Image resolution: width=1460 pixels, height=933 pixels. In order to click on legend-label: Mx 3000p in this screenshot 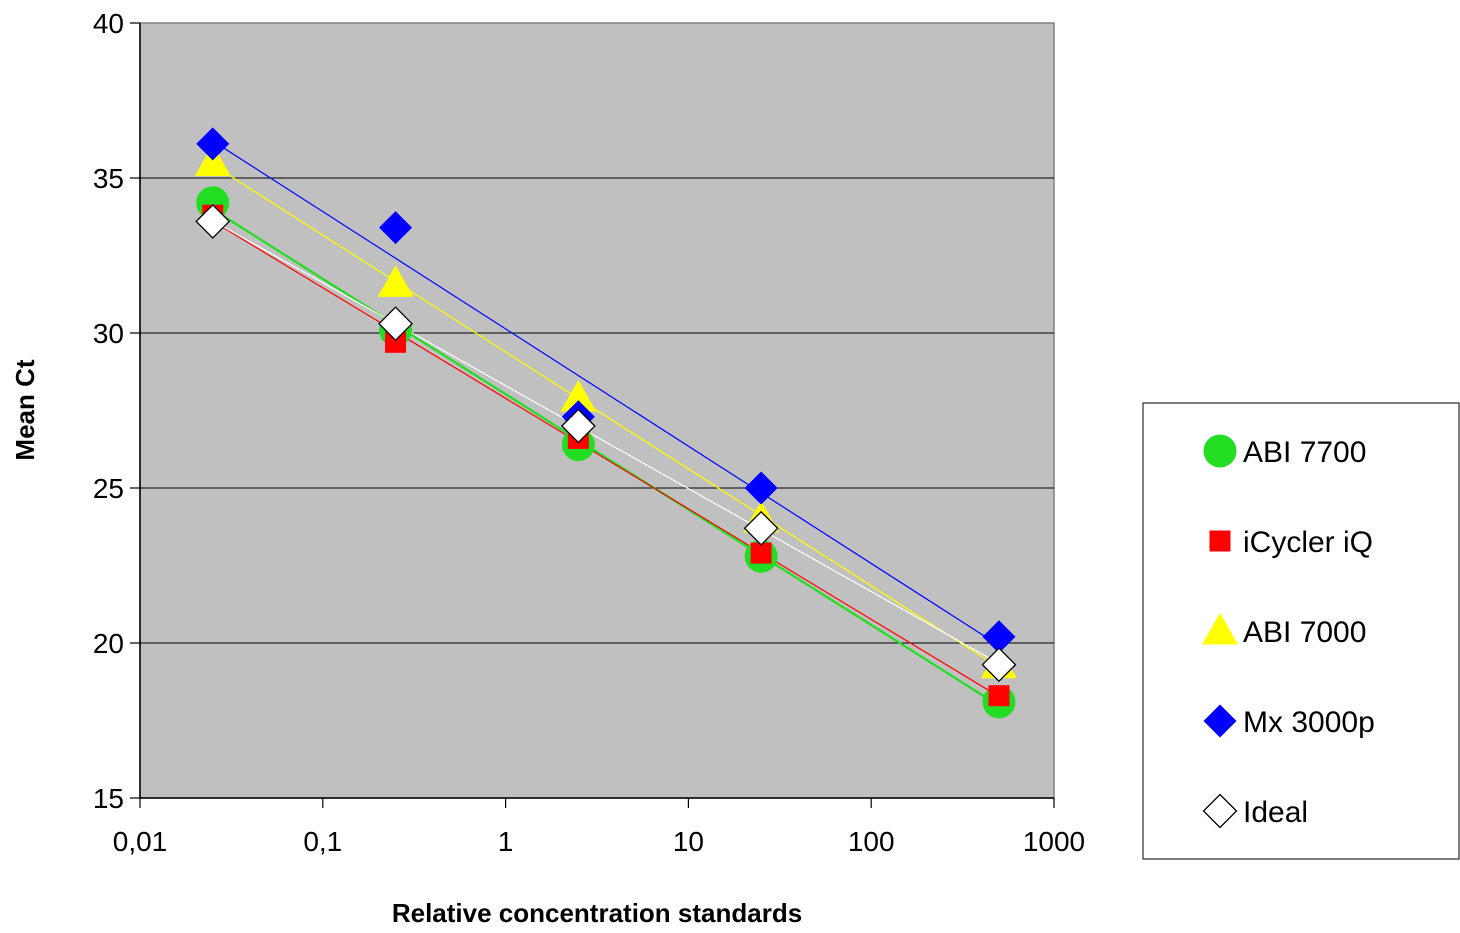, I will do `click(1309, 722)`.